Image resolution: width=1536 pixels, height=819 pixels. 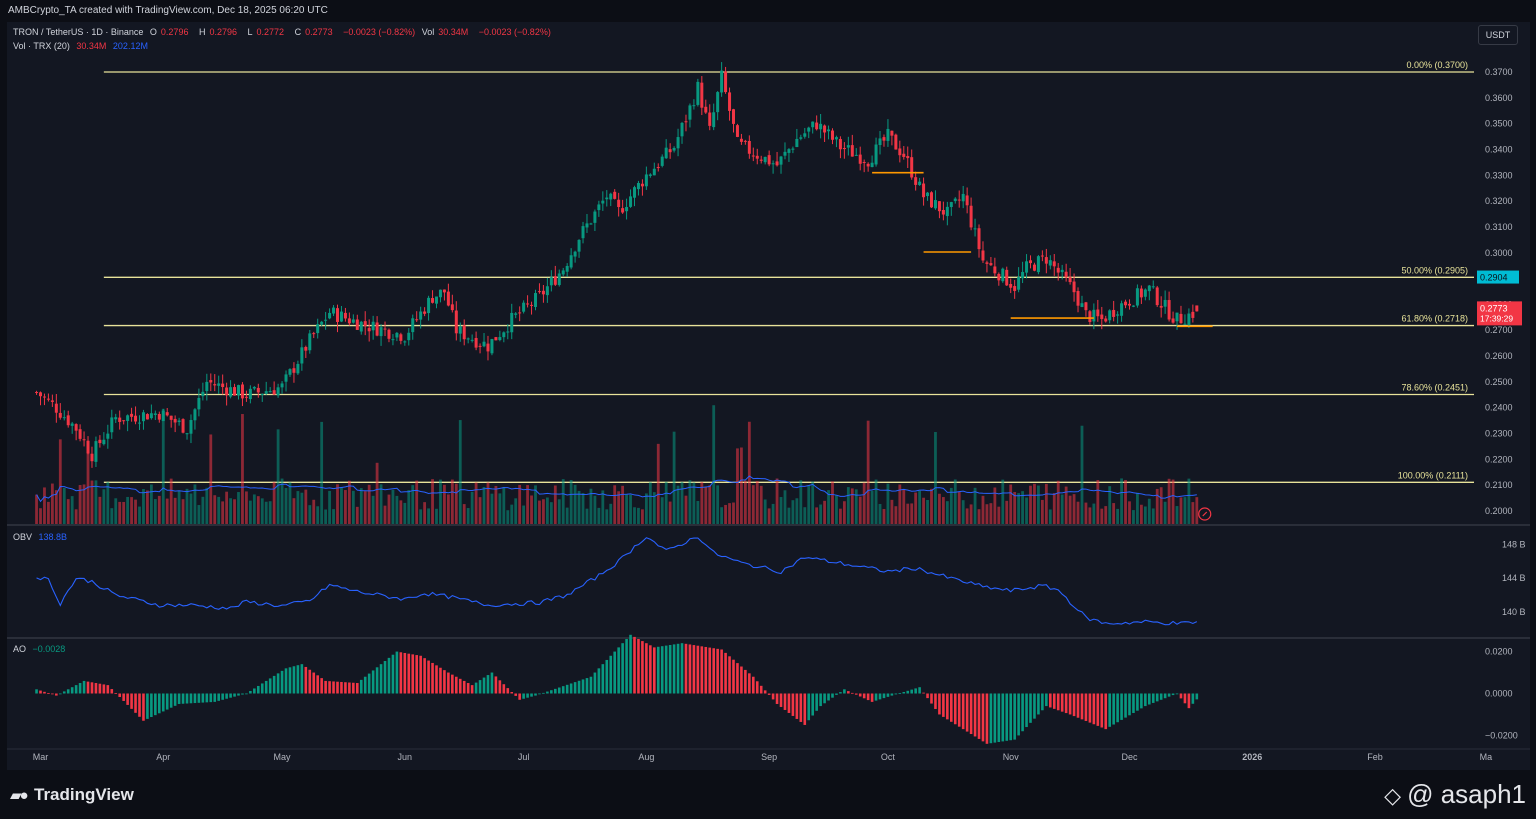 I want to click on vol-indicator-title: Vol · TRX (20), so click(x=41, y=46).